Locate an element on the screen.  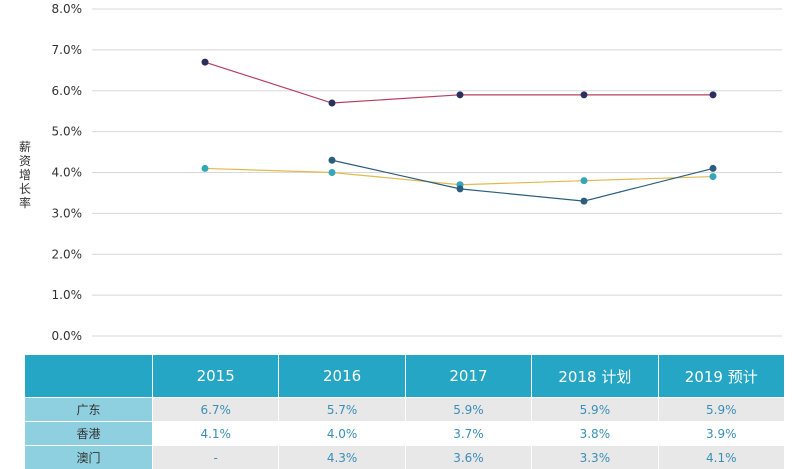
y-tick-label: 7.0% is located at coordinates (67, 50).